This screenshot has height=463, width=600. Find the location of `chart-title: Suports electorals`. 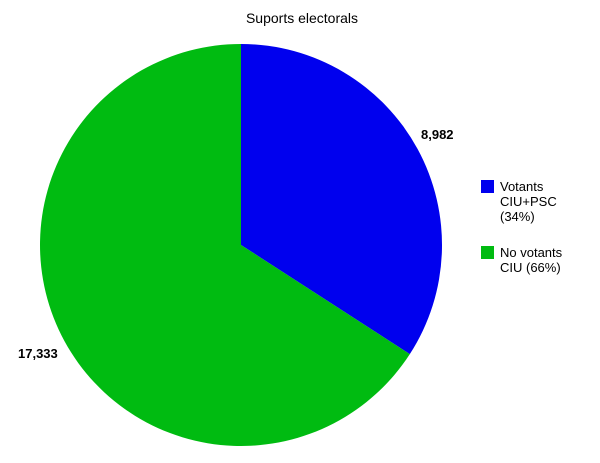

chart-title: Suports electorals is located at coordinates (302, 18).